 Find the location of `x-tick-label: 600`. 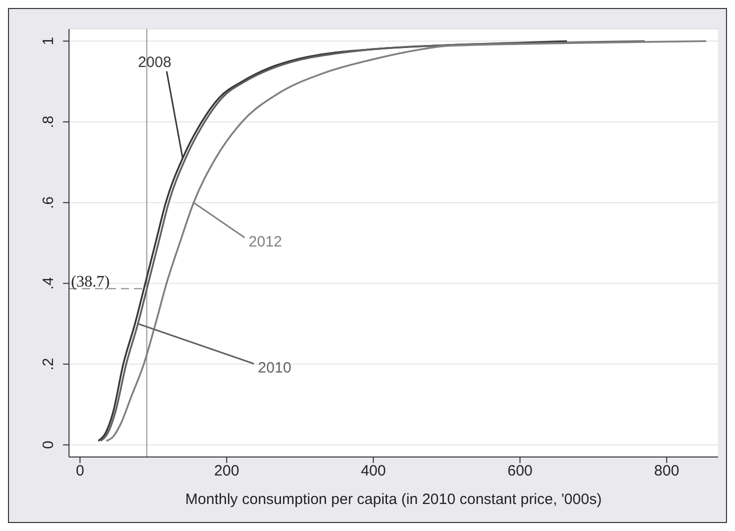

x-tick-label: 600 is located at coordinates (520, 471).